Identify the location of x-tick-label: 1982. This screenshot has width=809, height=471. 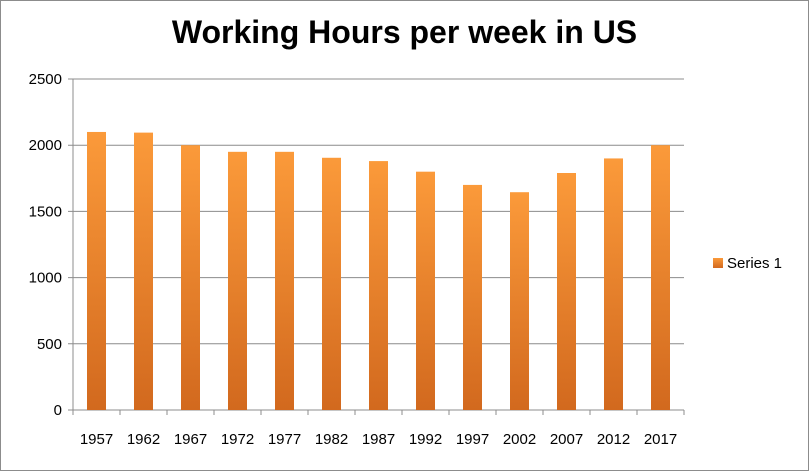
(331, 439).